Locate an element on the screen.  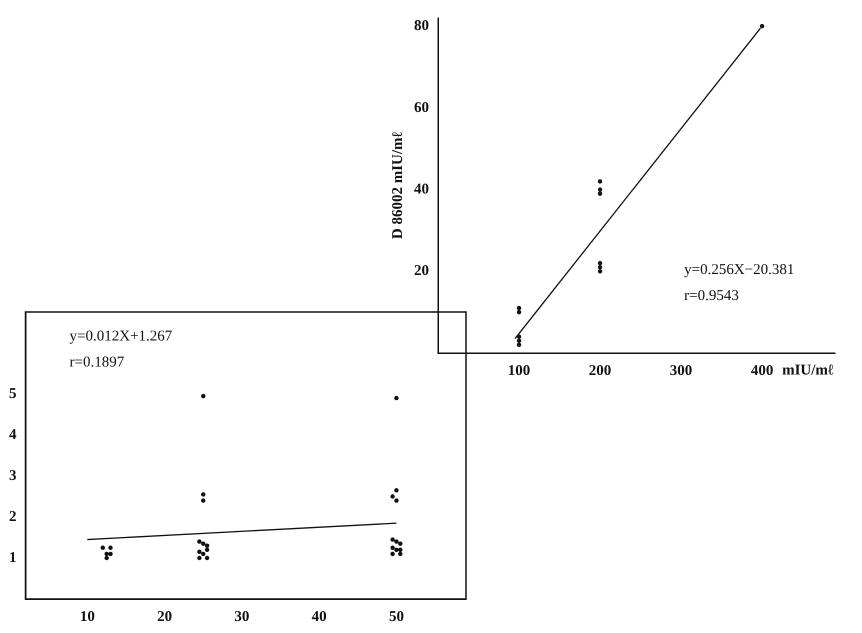
x-tick-label: 20 is located at coordinates (164, 616).